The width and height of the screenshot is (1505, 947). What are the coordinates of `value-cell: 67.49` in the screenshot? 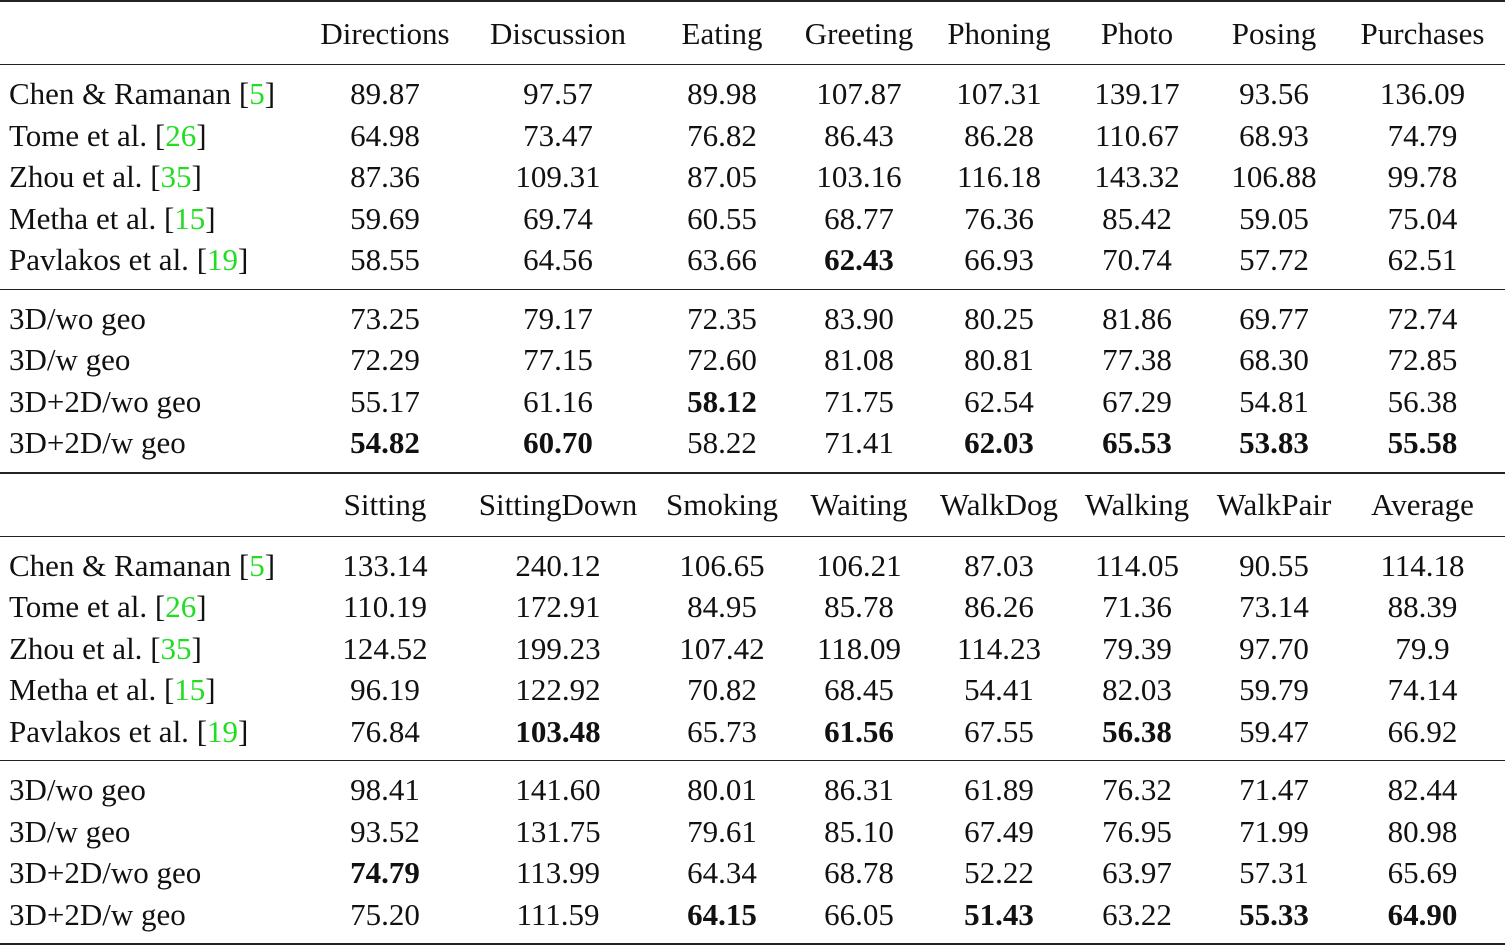 It's located at (999, 831).